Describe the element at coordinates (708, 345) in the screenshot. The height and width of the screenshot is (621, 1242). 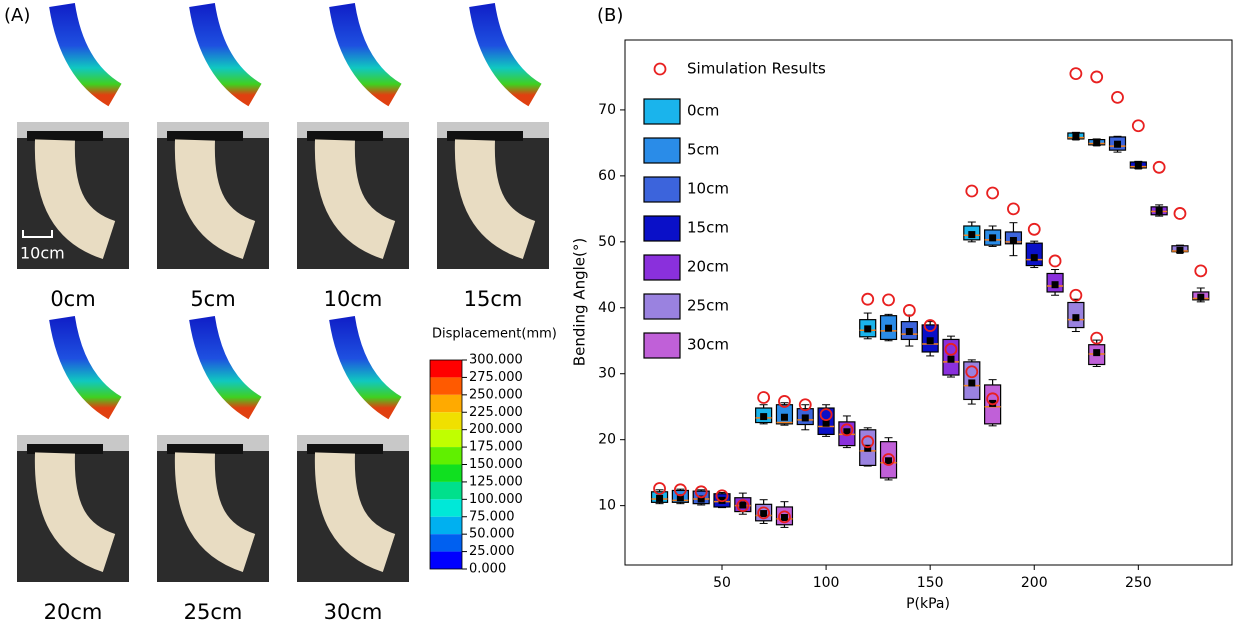
I see `legend-label: 30cm` at that location.